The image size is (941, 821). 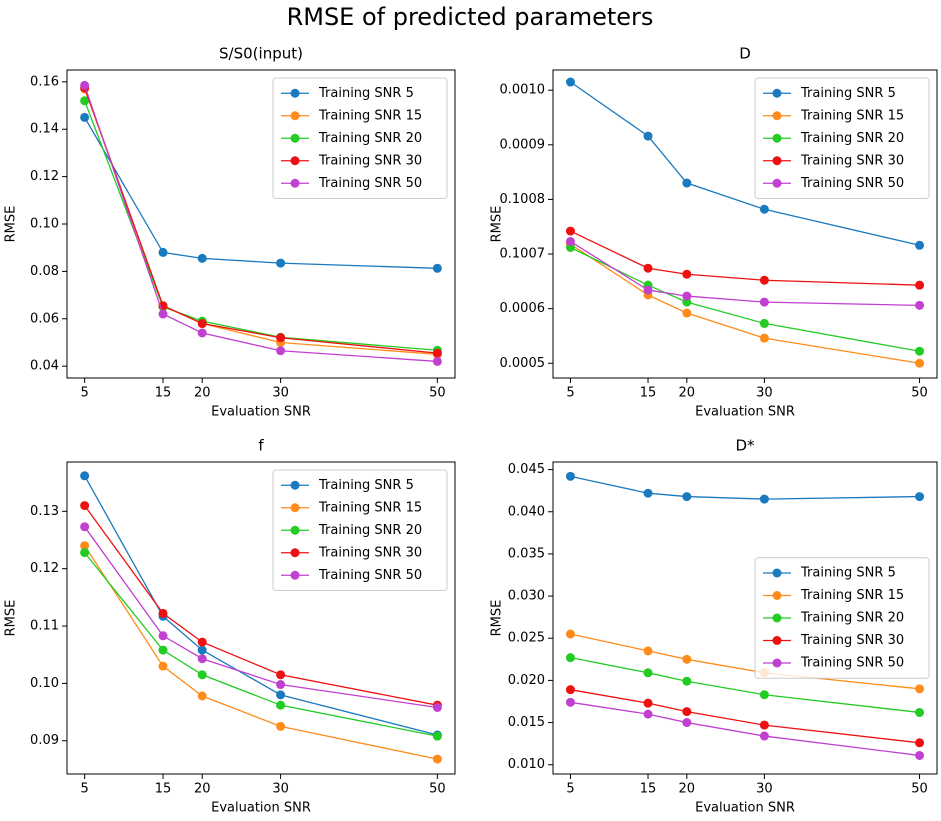 What do you see at coordinates (526, 722) in the screenshot?
I see `y-tick-label: 0.015` at bounding box center [526, 722].